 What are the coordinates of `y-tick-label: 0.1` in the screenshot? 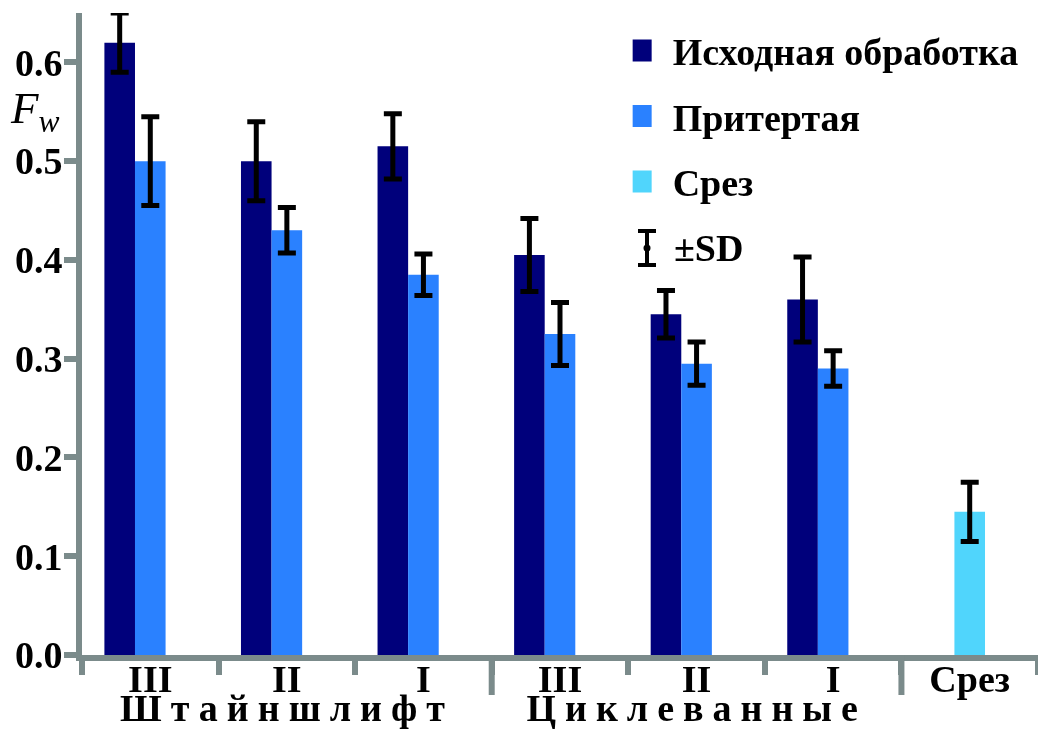 It's located at (38, 556).